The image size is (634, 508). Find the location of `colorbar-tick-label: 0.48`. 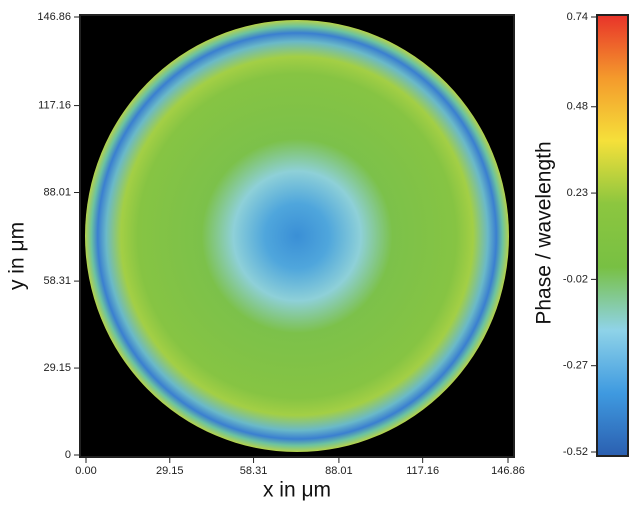

colorbar-tick-label: 0.48 is located at coordinates (577, 107).